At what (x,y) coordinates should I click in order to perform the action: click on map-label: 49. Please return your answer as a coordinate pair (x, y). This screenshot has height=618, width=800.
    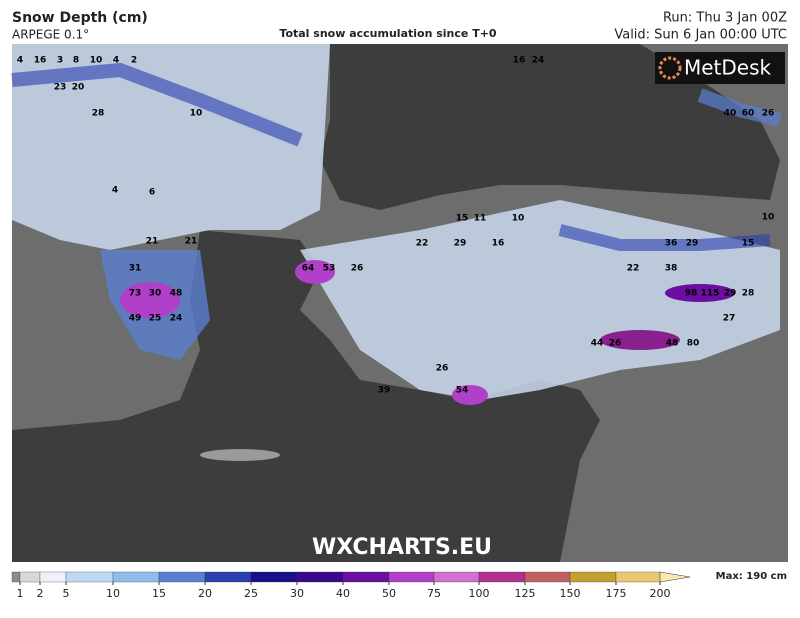
    Looking at the image, I should click on (135, 319).